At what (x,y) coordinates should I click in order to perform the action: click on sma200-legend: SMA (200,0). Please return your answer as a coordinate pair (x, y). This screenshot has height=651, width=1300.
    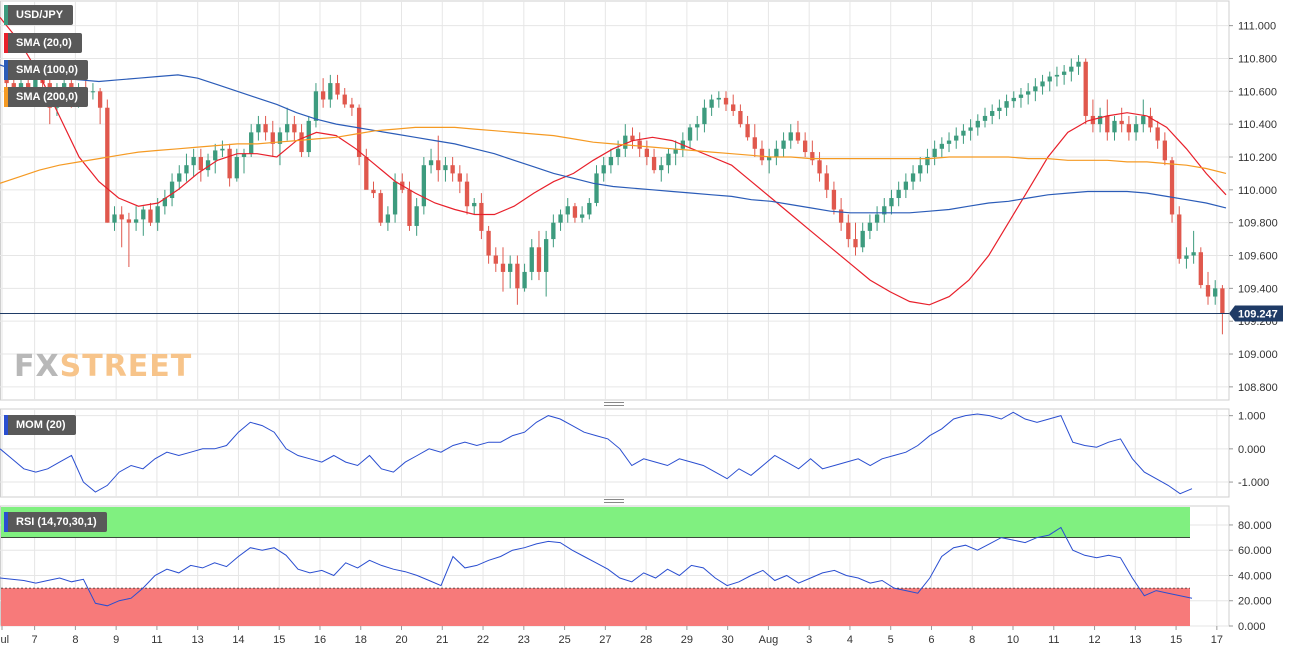
    Looking at the image, I should click on (46, 97).